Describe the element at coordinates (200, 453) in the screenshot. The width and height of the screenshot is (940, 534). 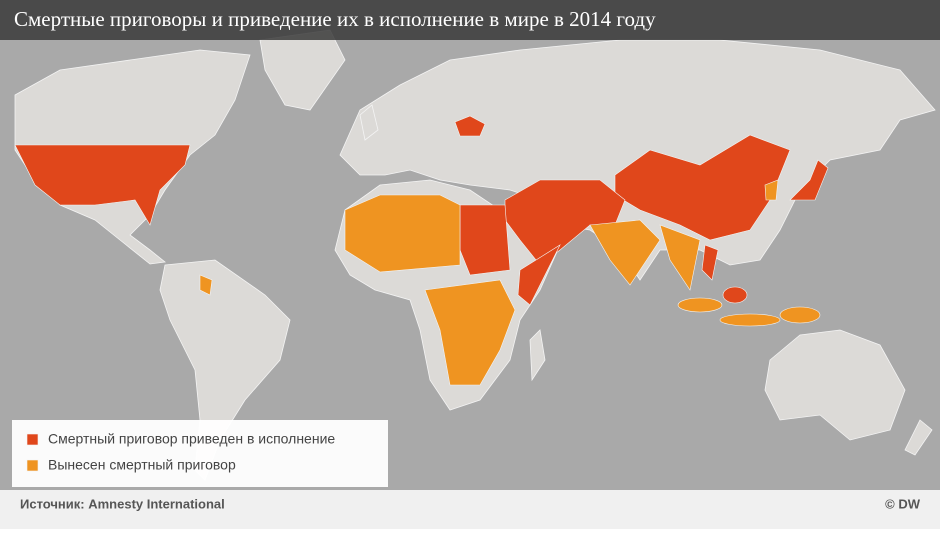
I see `legend-box` at that location.